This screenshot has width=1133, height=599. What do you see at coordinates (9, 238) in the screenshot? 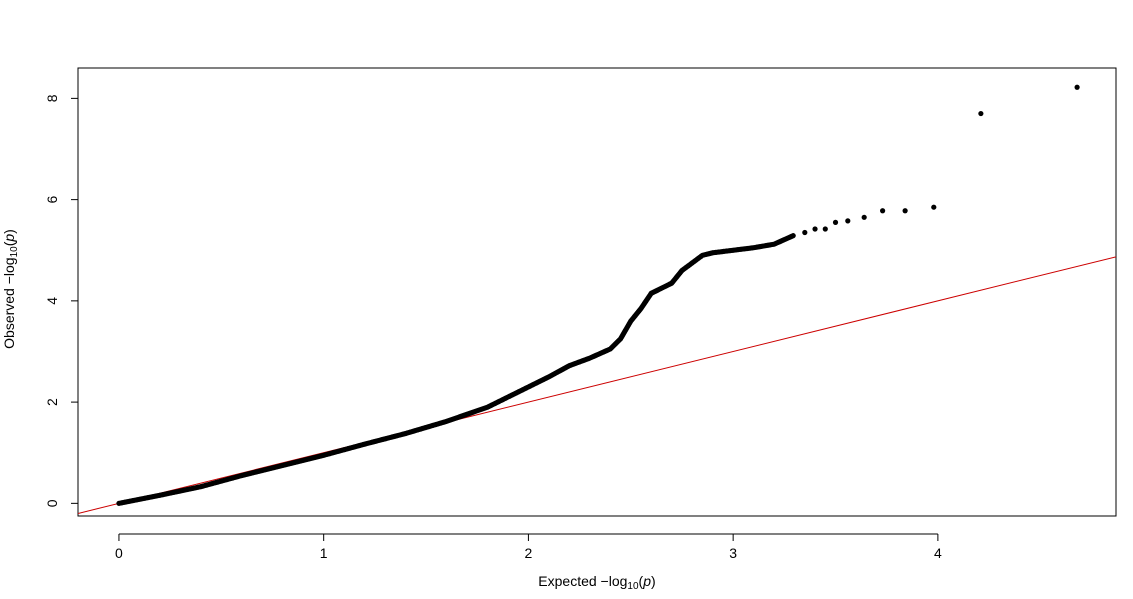
I see `y-axis-label-variable: p` at bounding box center [9, 238].